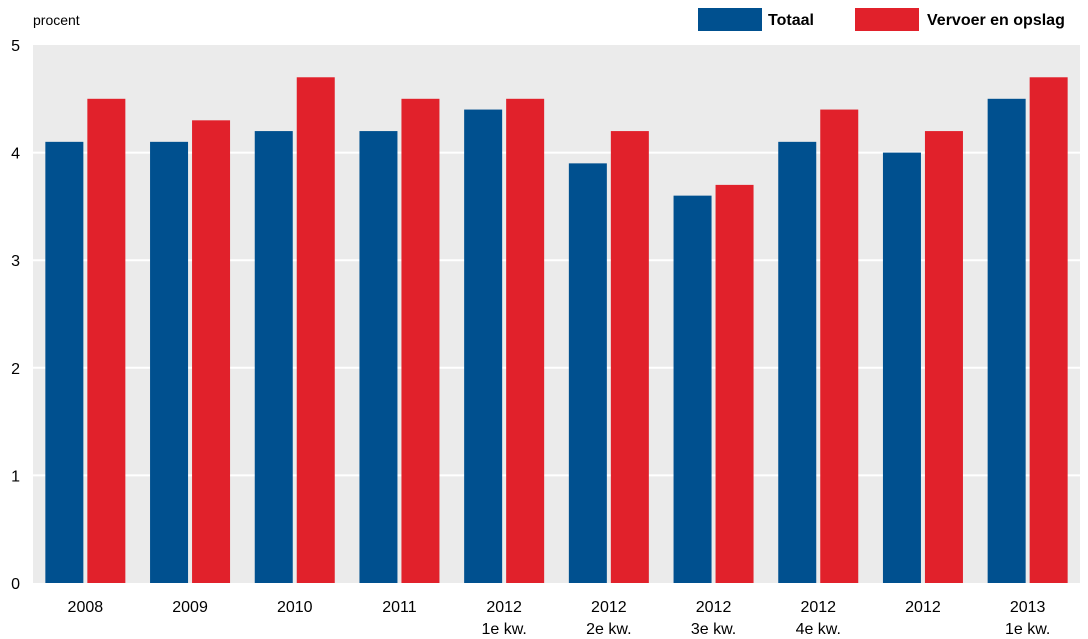 This screenshot has width=1088, height=639. What do you see at coordinates (190, 607) in the screenshot?
I see `x-tick-label: 2009` at bounding box center [190, 607].